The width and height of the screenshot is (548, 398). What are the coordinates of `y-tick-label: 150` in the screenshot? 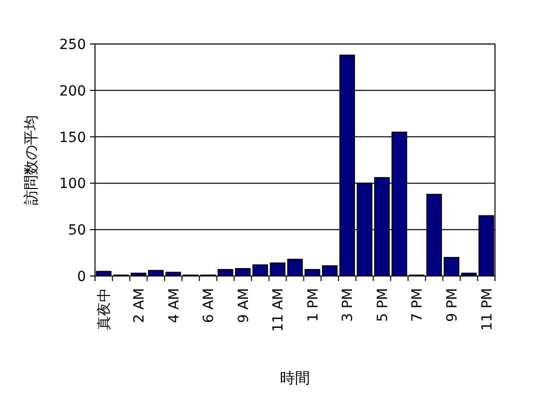 It's located at (72, 138).